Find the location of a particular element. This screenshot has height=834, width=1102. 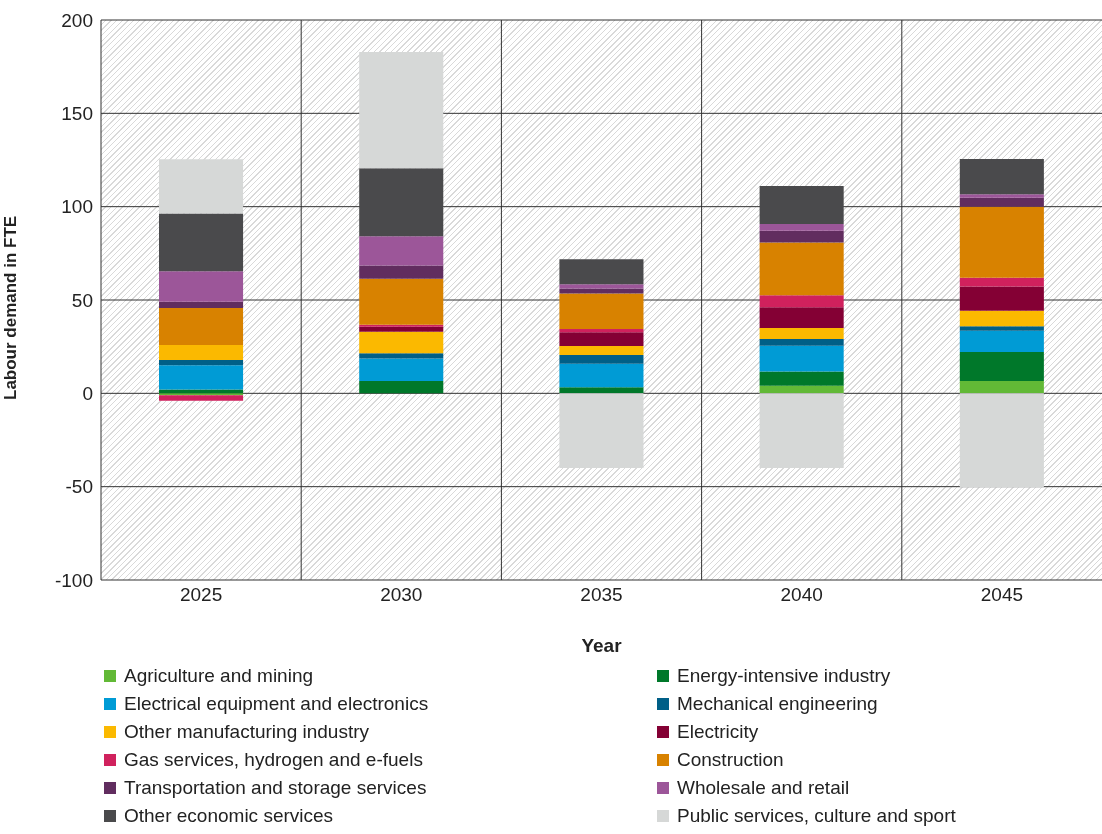

x-tick-label: 2045 is located at coordinates (1002, 595).